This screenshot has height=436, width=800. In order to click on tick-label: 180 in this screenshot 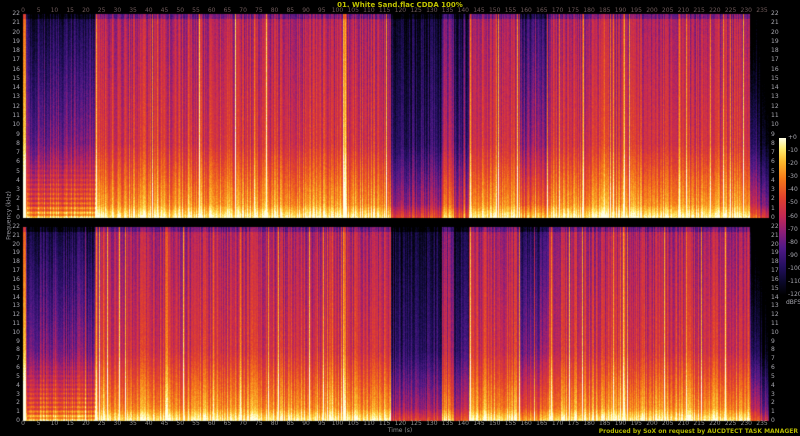, I will do `click(589, 423)`.